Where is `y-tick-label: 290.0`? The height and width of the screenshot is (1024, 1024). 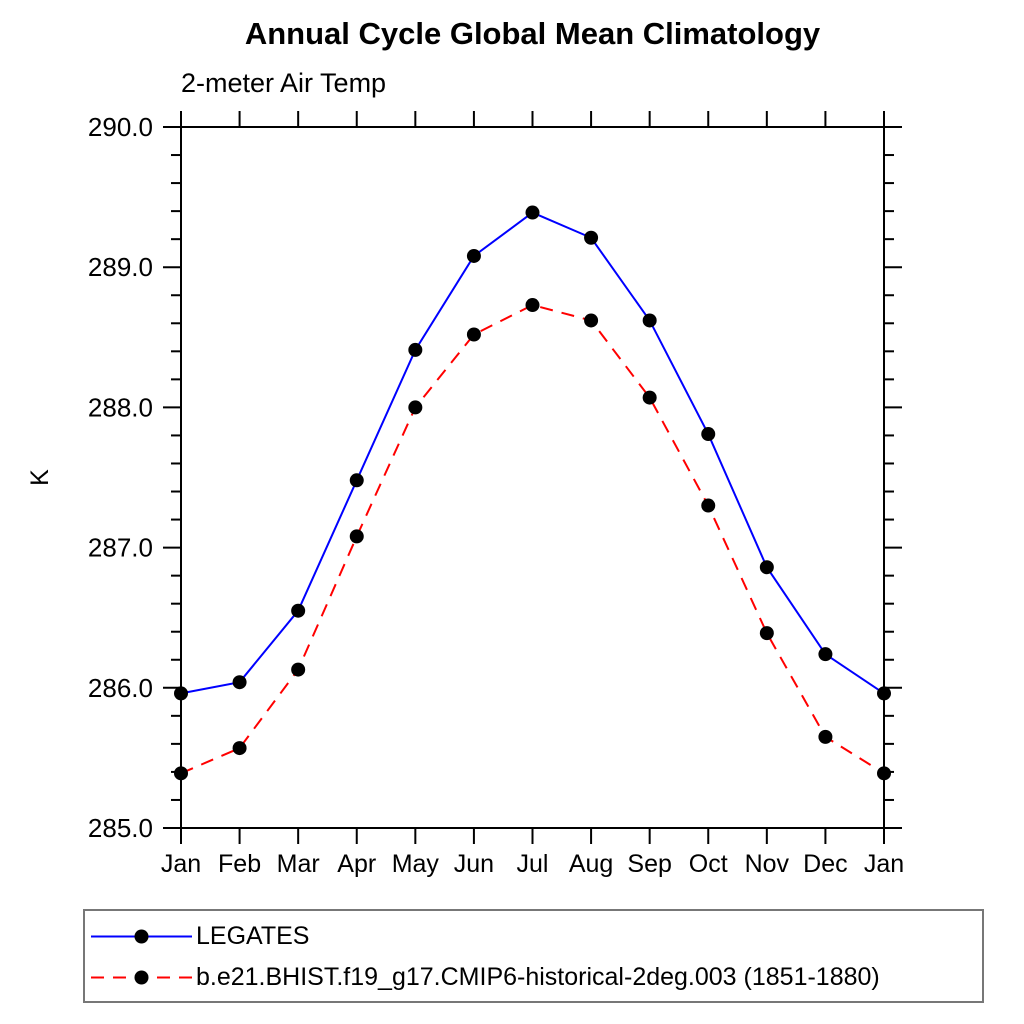
y-tick-label: 290.0 is located at coordinates (120, 127).